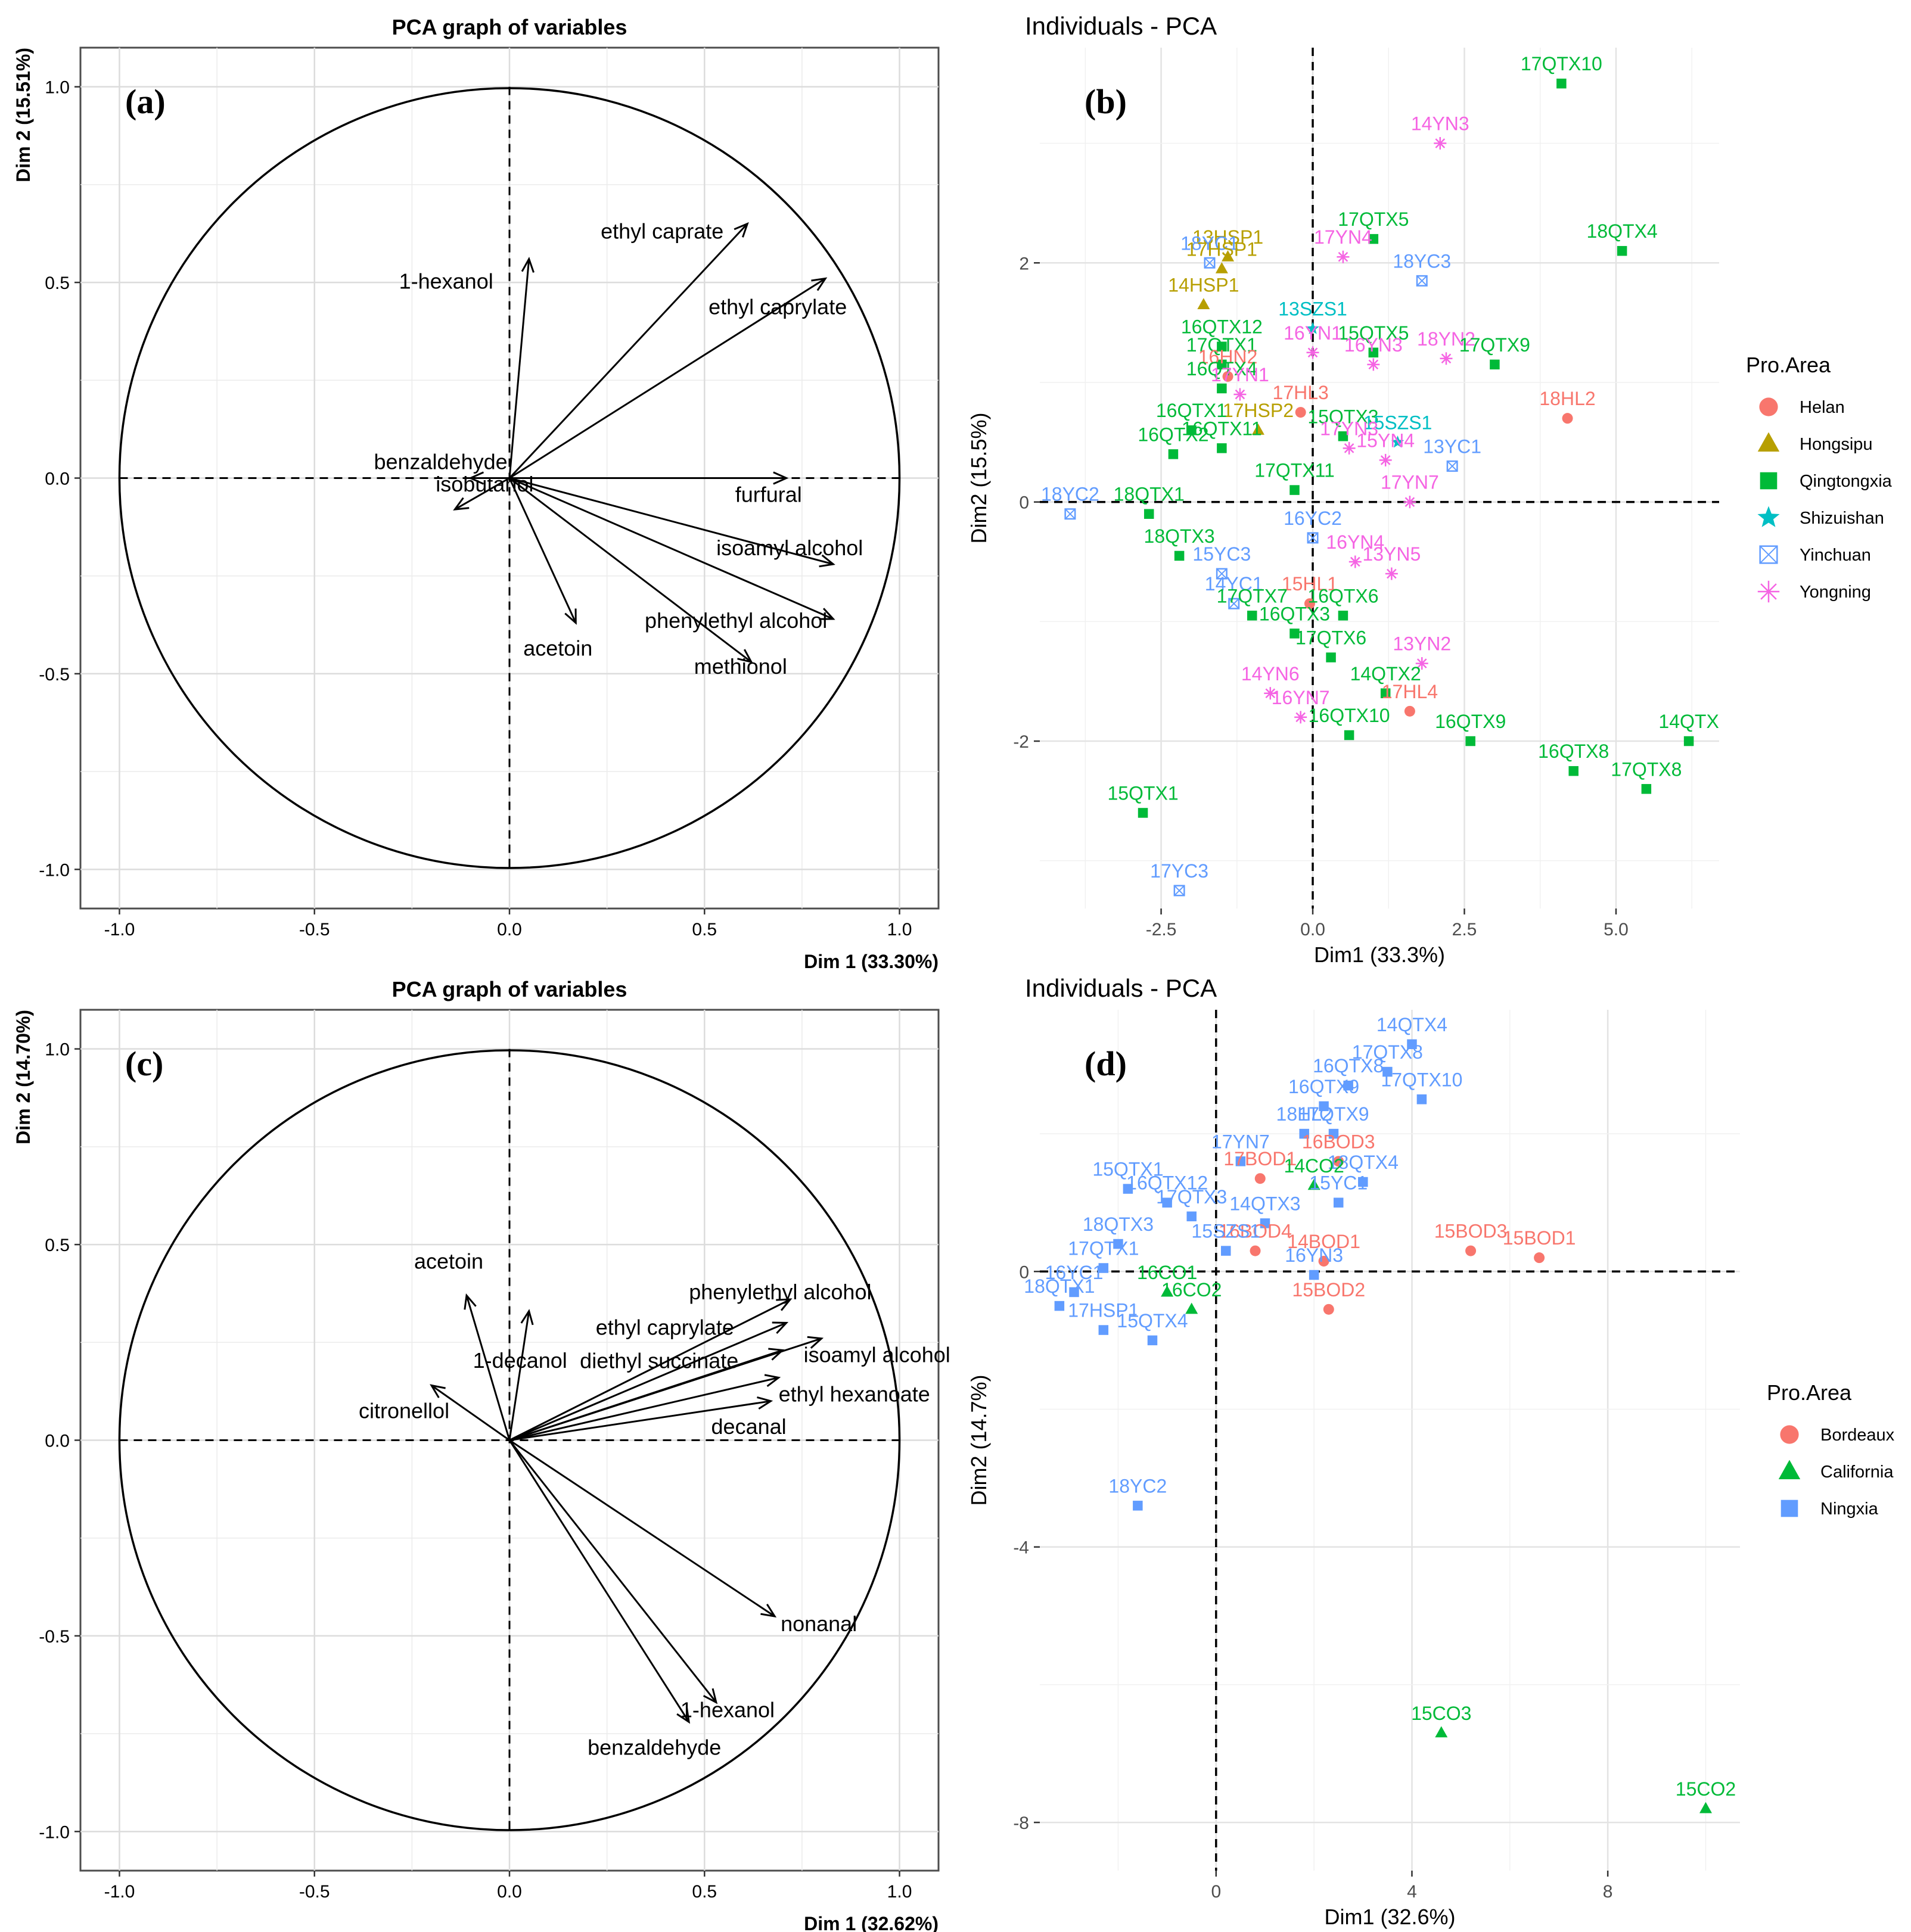  I want to click on point-16YN4-marker-ray, so click(1355, 561).